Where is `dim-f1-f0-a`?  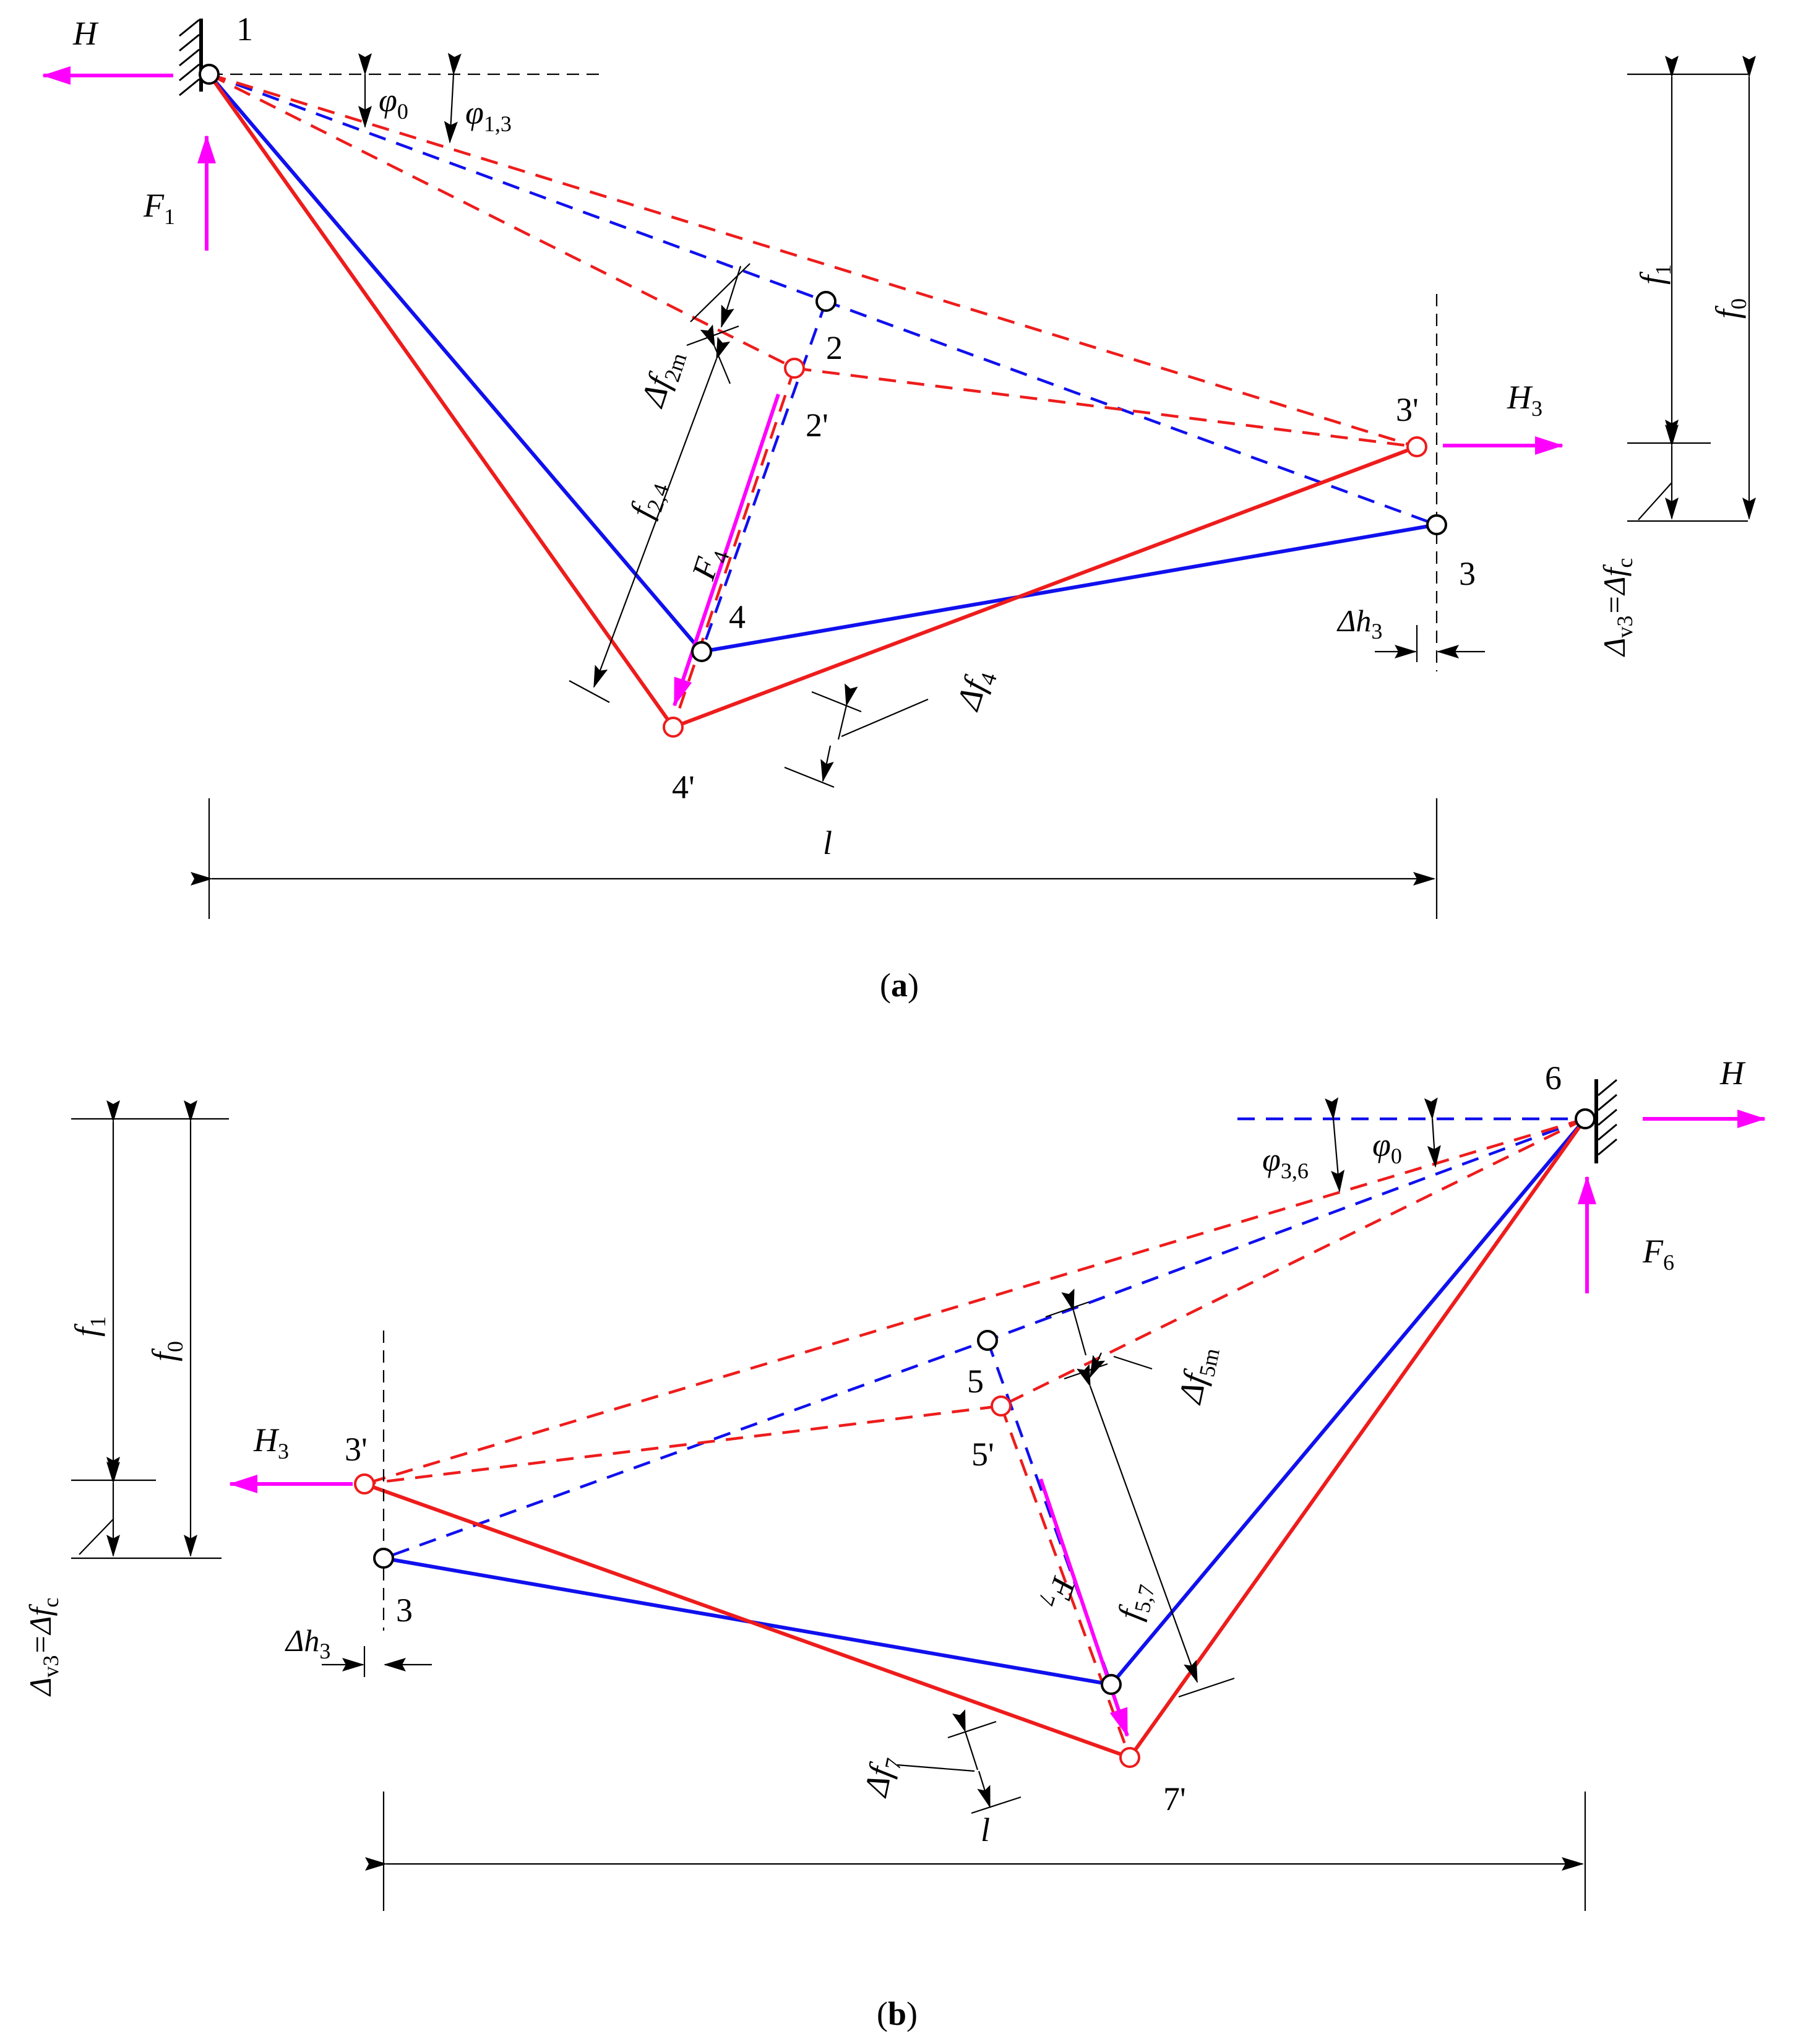 dim-f1-f0-a is located at coordinates (1691, 289).